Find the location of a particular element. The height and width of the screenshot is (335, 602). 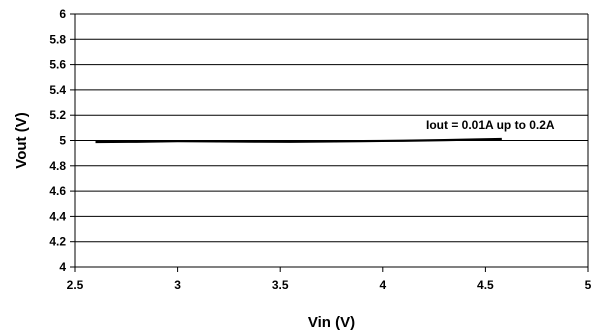

x-tick-label: 5 is located at coordinates (588, 285).